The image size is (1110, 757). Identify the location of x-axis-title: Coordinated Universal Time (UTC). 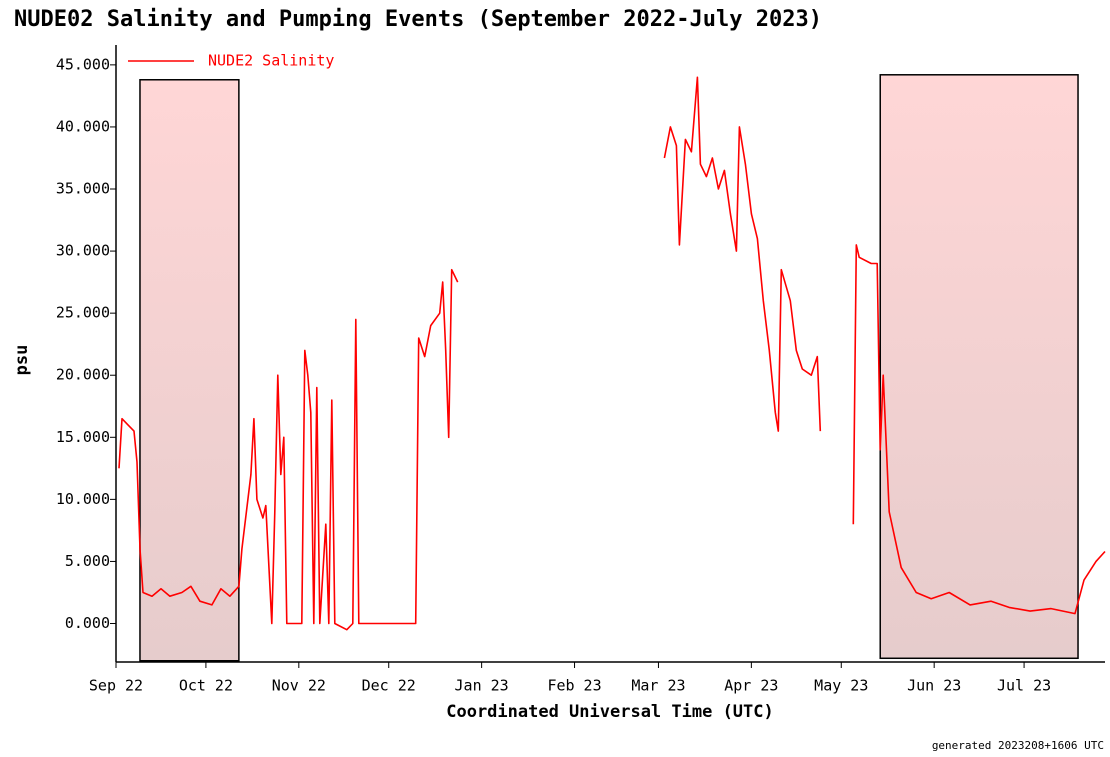
(610, 712).